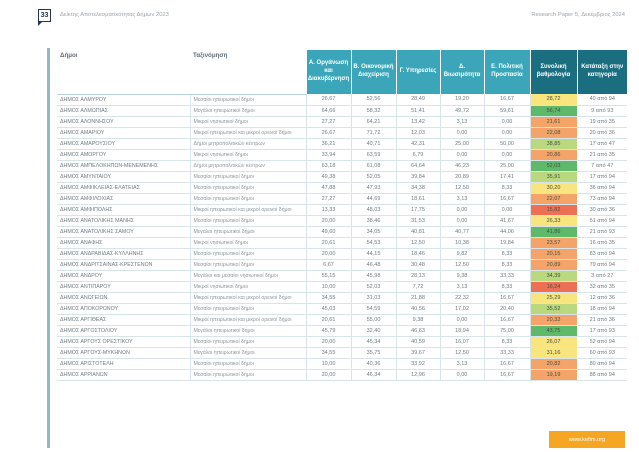 This screenshot has width=639, height=452. Describe the element at coordinates (418, 298) in the screenshot. I see `criterion-score-cell: 21,88` at that location.